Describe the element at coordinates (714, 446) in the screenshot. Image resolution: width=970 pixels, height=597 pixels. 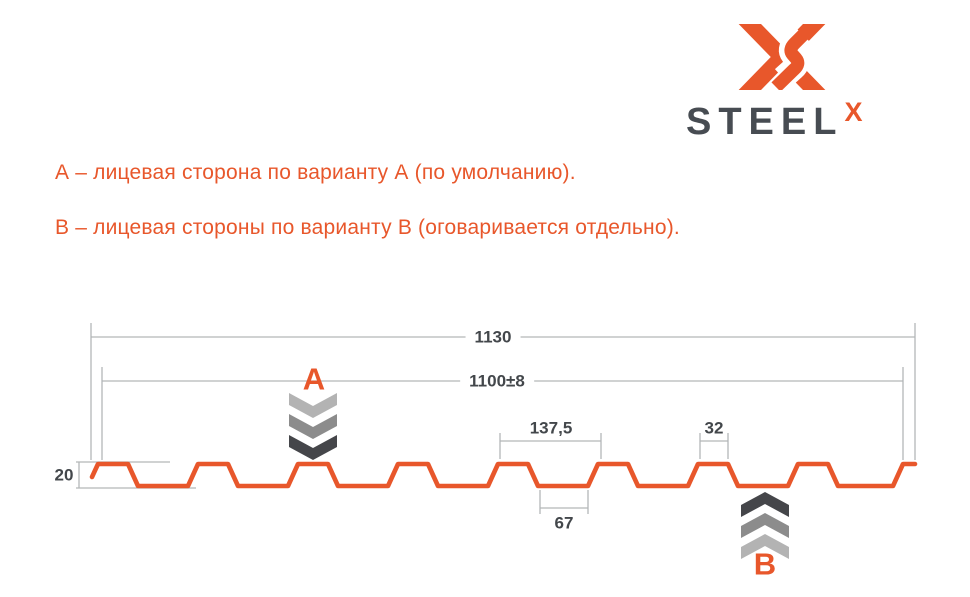
I see `dim-rib-top-lines` at that location.